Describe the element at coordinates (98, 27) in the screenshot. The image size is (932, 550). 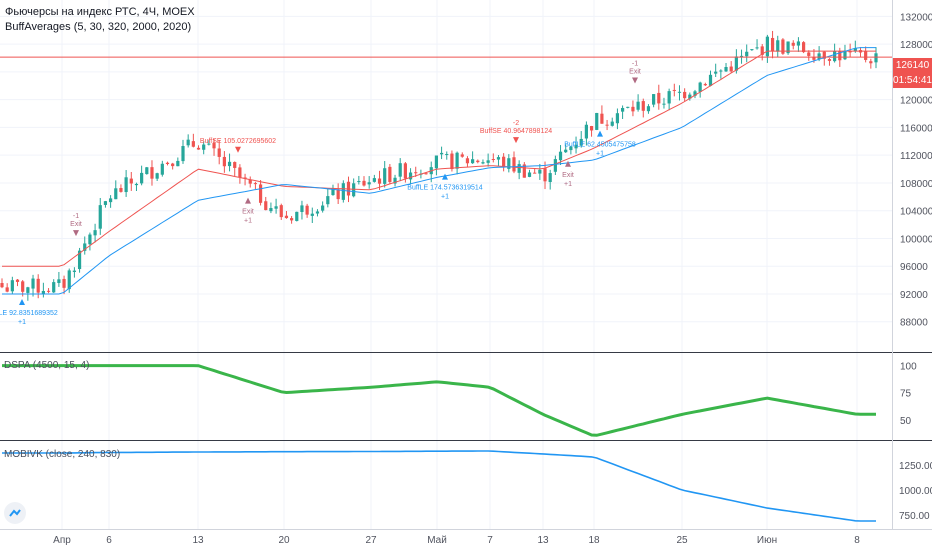
I see `indicator-legend: BuffAverages (5, 30, 320, 2000, 2020)` at that location.